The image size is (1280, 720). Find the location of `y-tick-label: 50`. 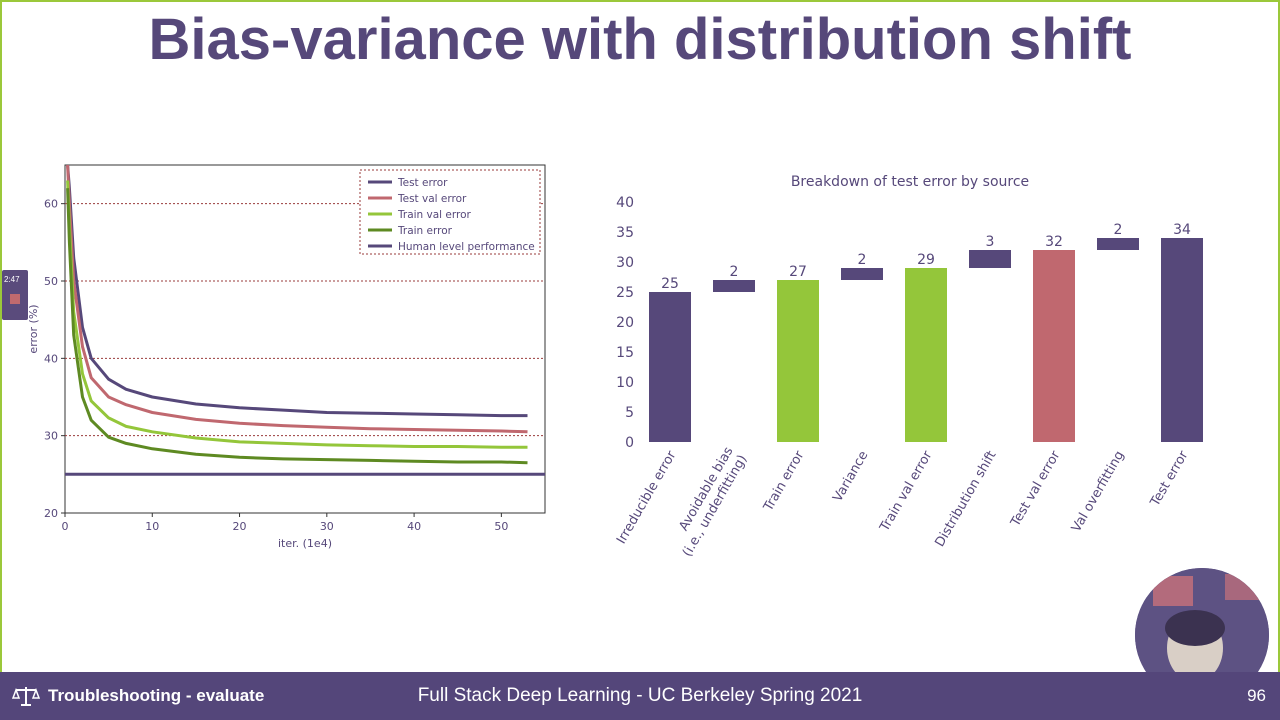

y-tick-label: 50 is located at coordinates (51, 281).